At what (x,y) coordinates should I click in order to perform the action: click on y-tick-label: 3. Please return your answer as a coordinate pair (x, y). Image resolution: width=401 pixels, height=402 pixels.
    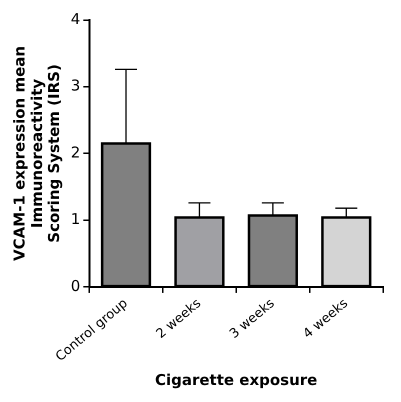
    Looking at the image, I should click on (75, 85).